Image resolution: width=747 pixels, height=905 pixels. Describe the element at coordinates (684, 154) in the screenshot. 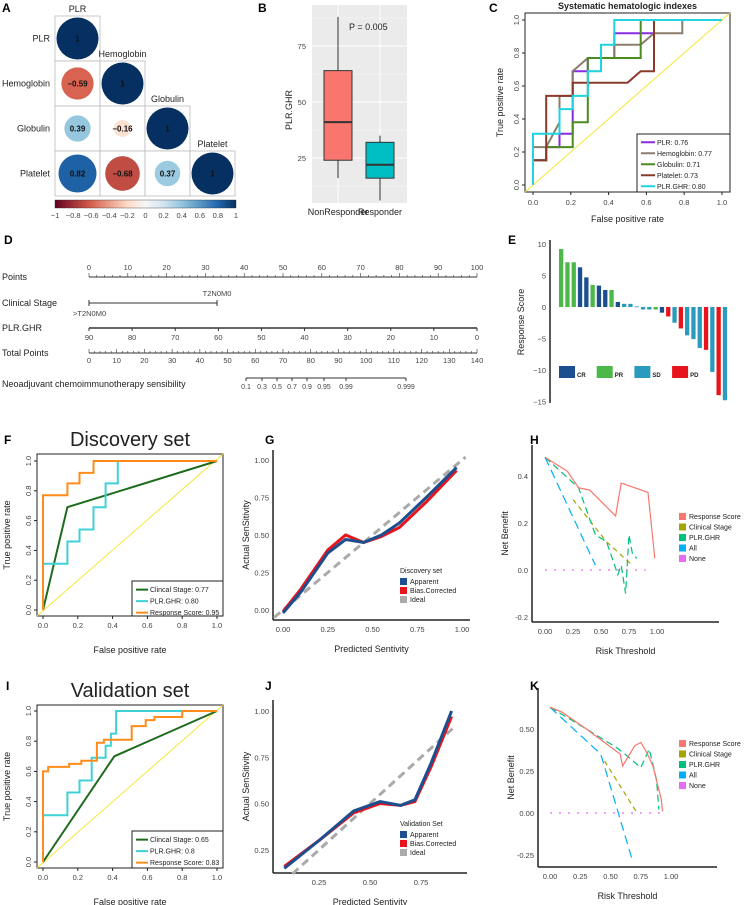

I see `legend-label: Hemoglobin: 0.77` at that location.